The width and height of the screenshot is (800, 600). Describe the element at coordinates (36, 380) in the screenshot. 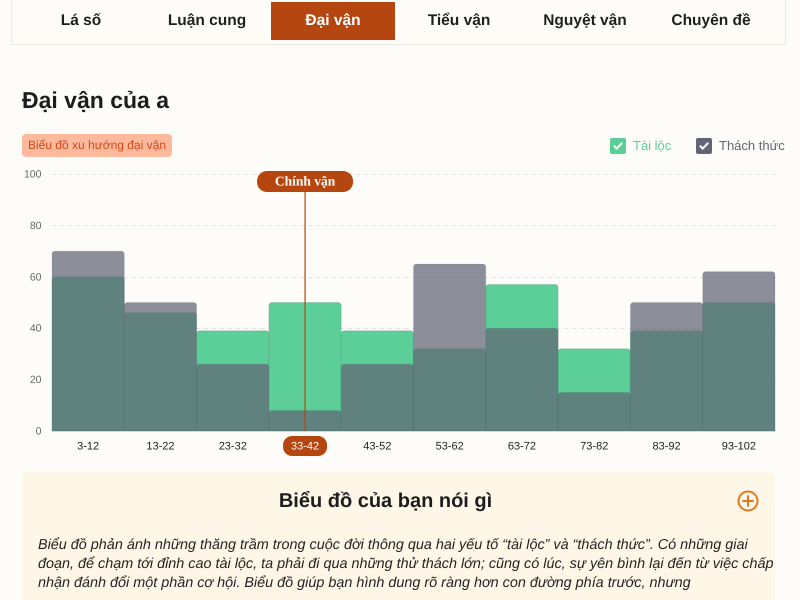

I see `y-tick-label: 20` at that location.